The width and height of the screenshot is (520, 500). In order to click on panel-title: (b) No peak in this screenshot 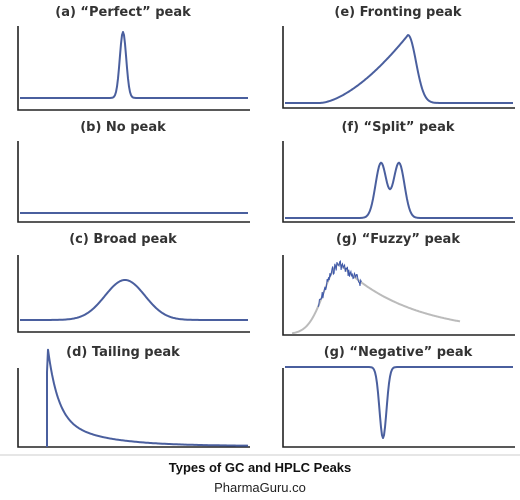, I will do `click(123, 127)`.